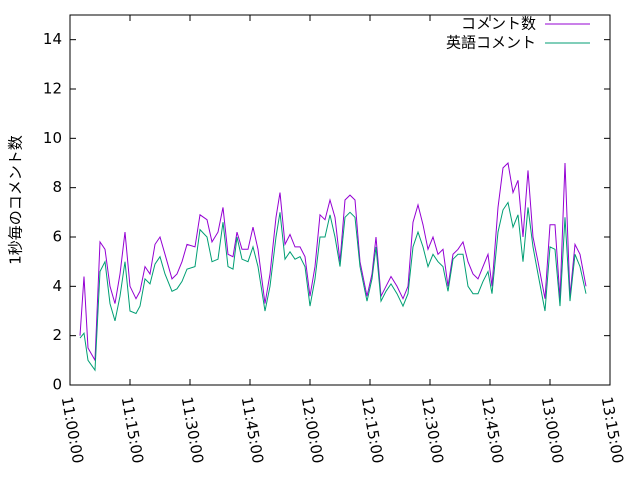 The image size is (640, 484). What do you see at coordinates (492, 429) in the screenshot?
I see `x-tick-label: 12:45:00` at bounding box center [492, 429].